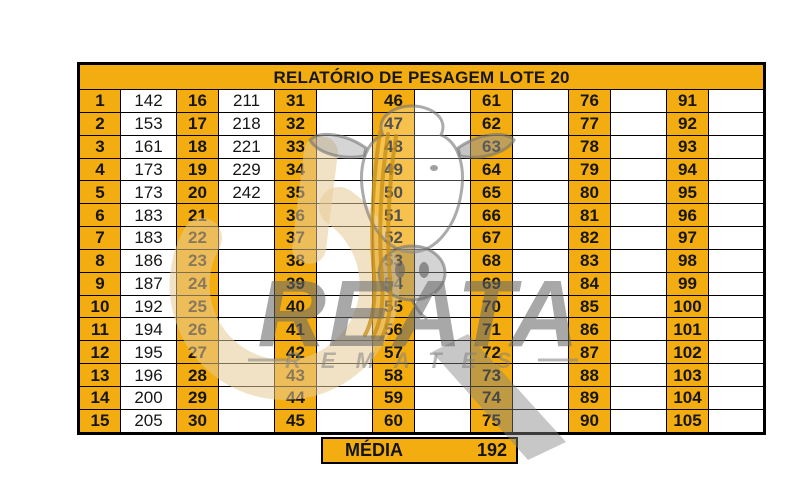 The height and width of the screenshot is (485, 812). What do you see at coordinates (393, 260) in the screenshot?
I see `animal-number-cell: 53` at bounding box center [393, 260].